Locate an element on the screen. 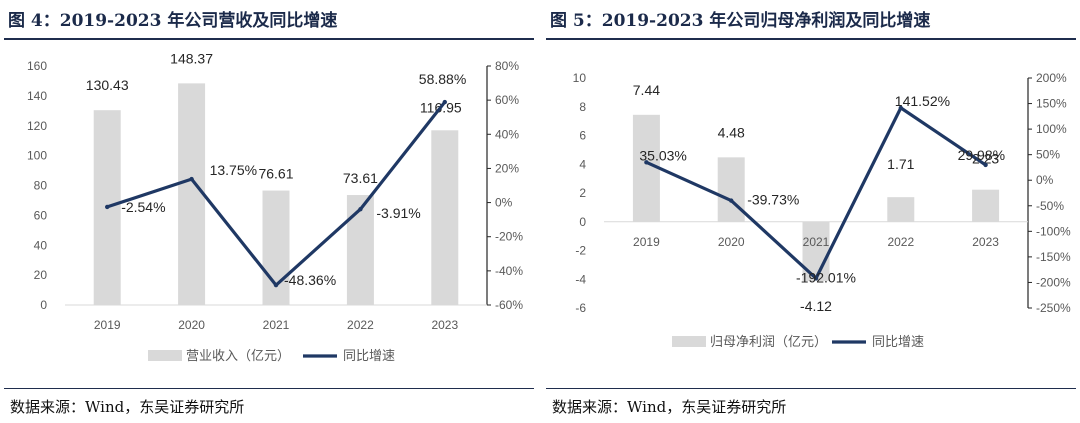  y-left-tick-label: 140 is located at coordinates (37, 96).